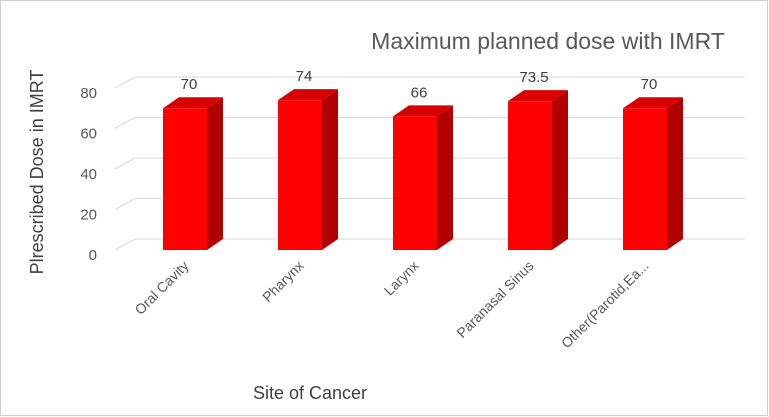  What do you see at coordinates (548, 41) in the screenshot?
I see `chart-title: Maximum planned dose with IMRT` at bounding box center [548, 41].